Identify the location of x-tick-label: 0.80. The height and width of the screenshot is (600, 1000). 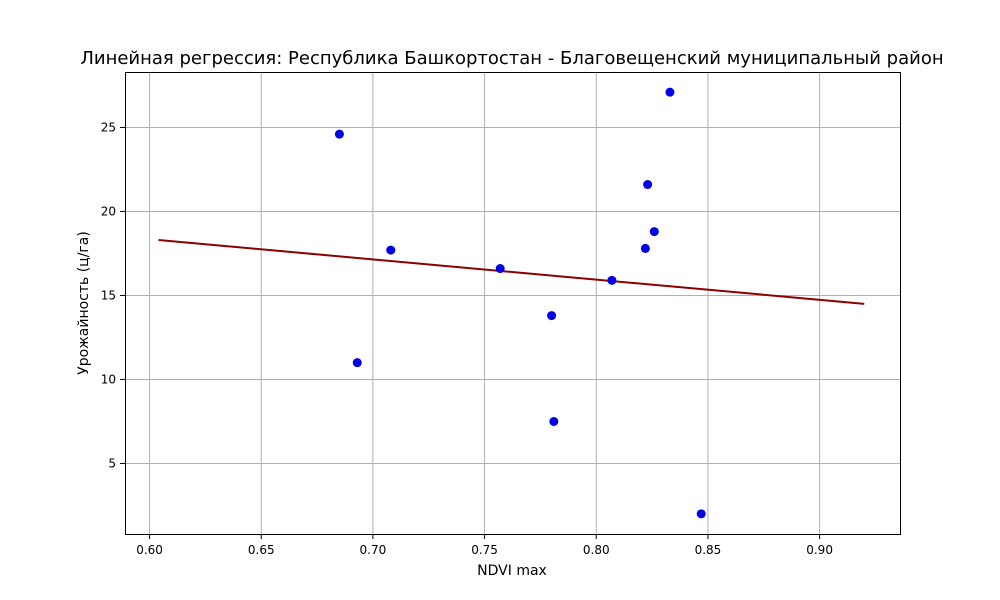
(596, 550).